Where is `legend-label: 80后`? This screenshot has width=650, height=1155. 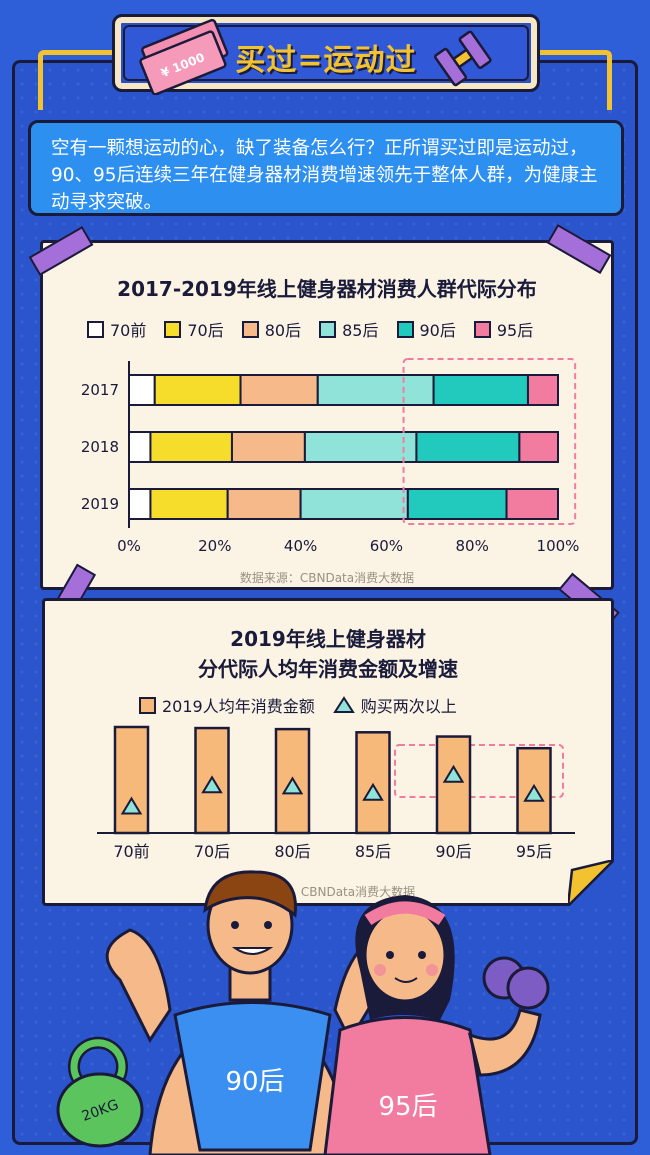 legend-label: 80后 is located at coordinates (283, 330).